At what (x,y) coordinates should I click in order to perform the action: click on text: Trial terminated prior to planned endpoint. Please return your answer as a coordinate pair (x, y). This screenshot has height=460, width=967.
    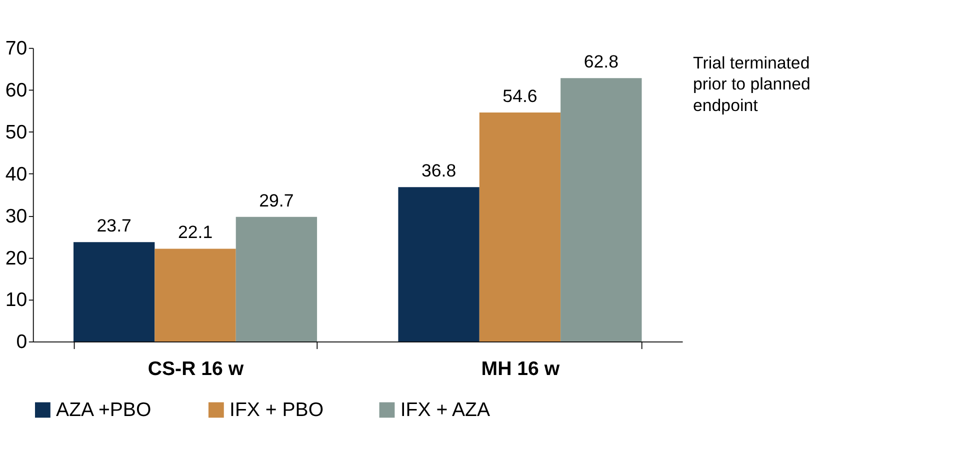
    Looking at the image, I should click on (751, 84).